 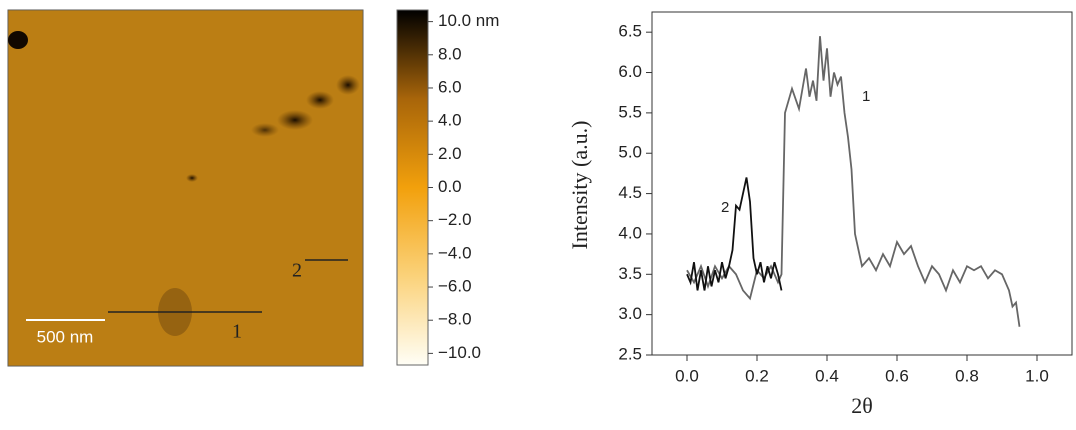 What do you see at coordinates (412, 187) in the screenshot?
I see `colorbar` at bounding box center [412, 187].